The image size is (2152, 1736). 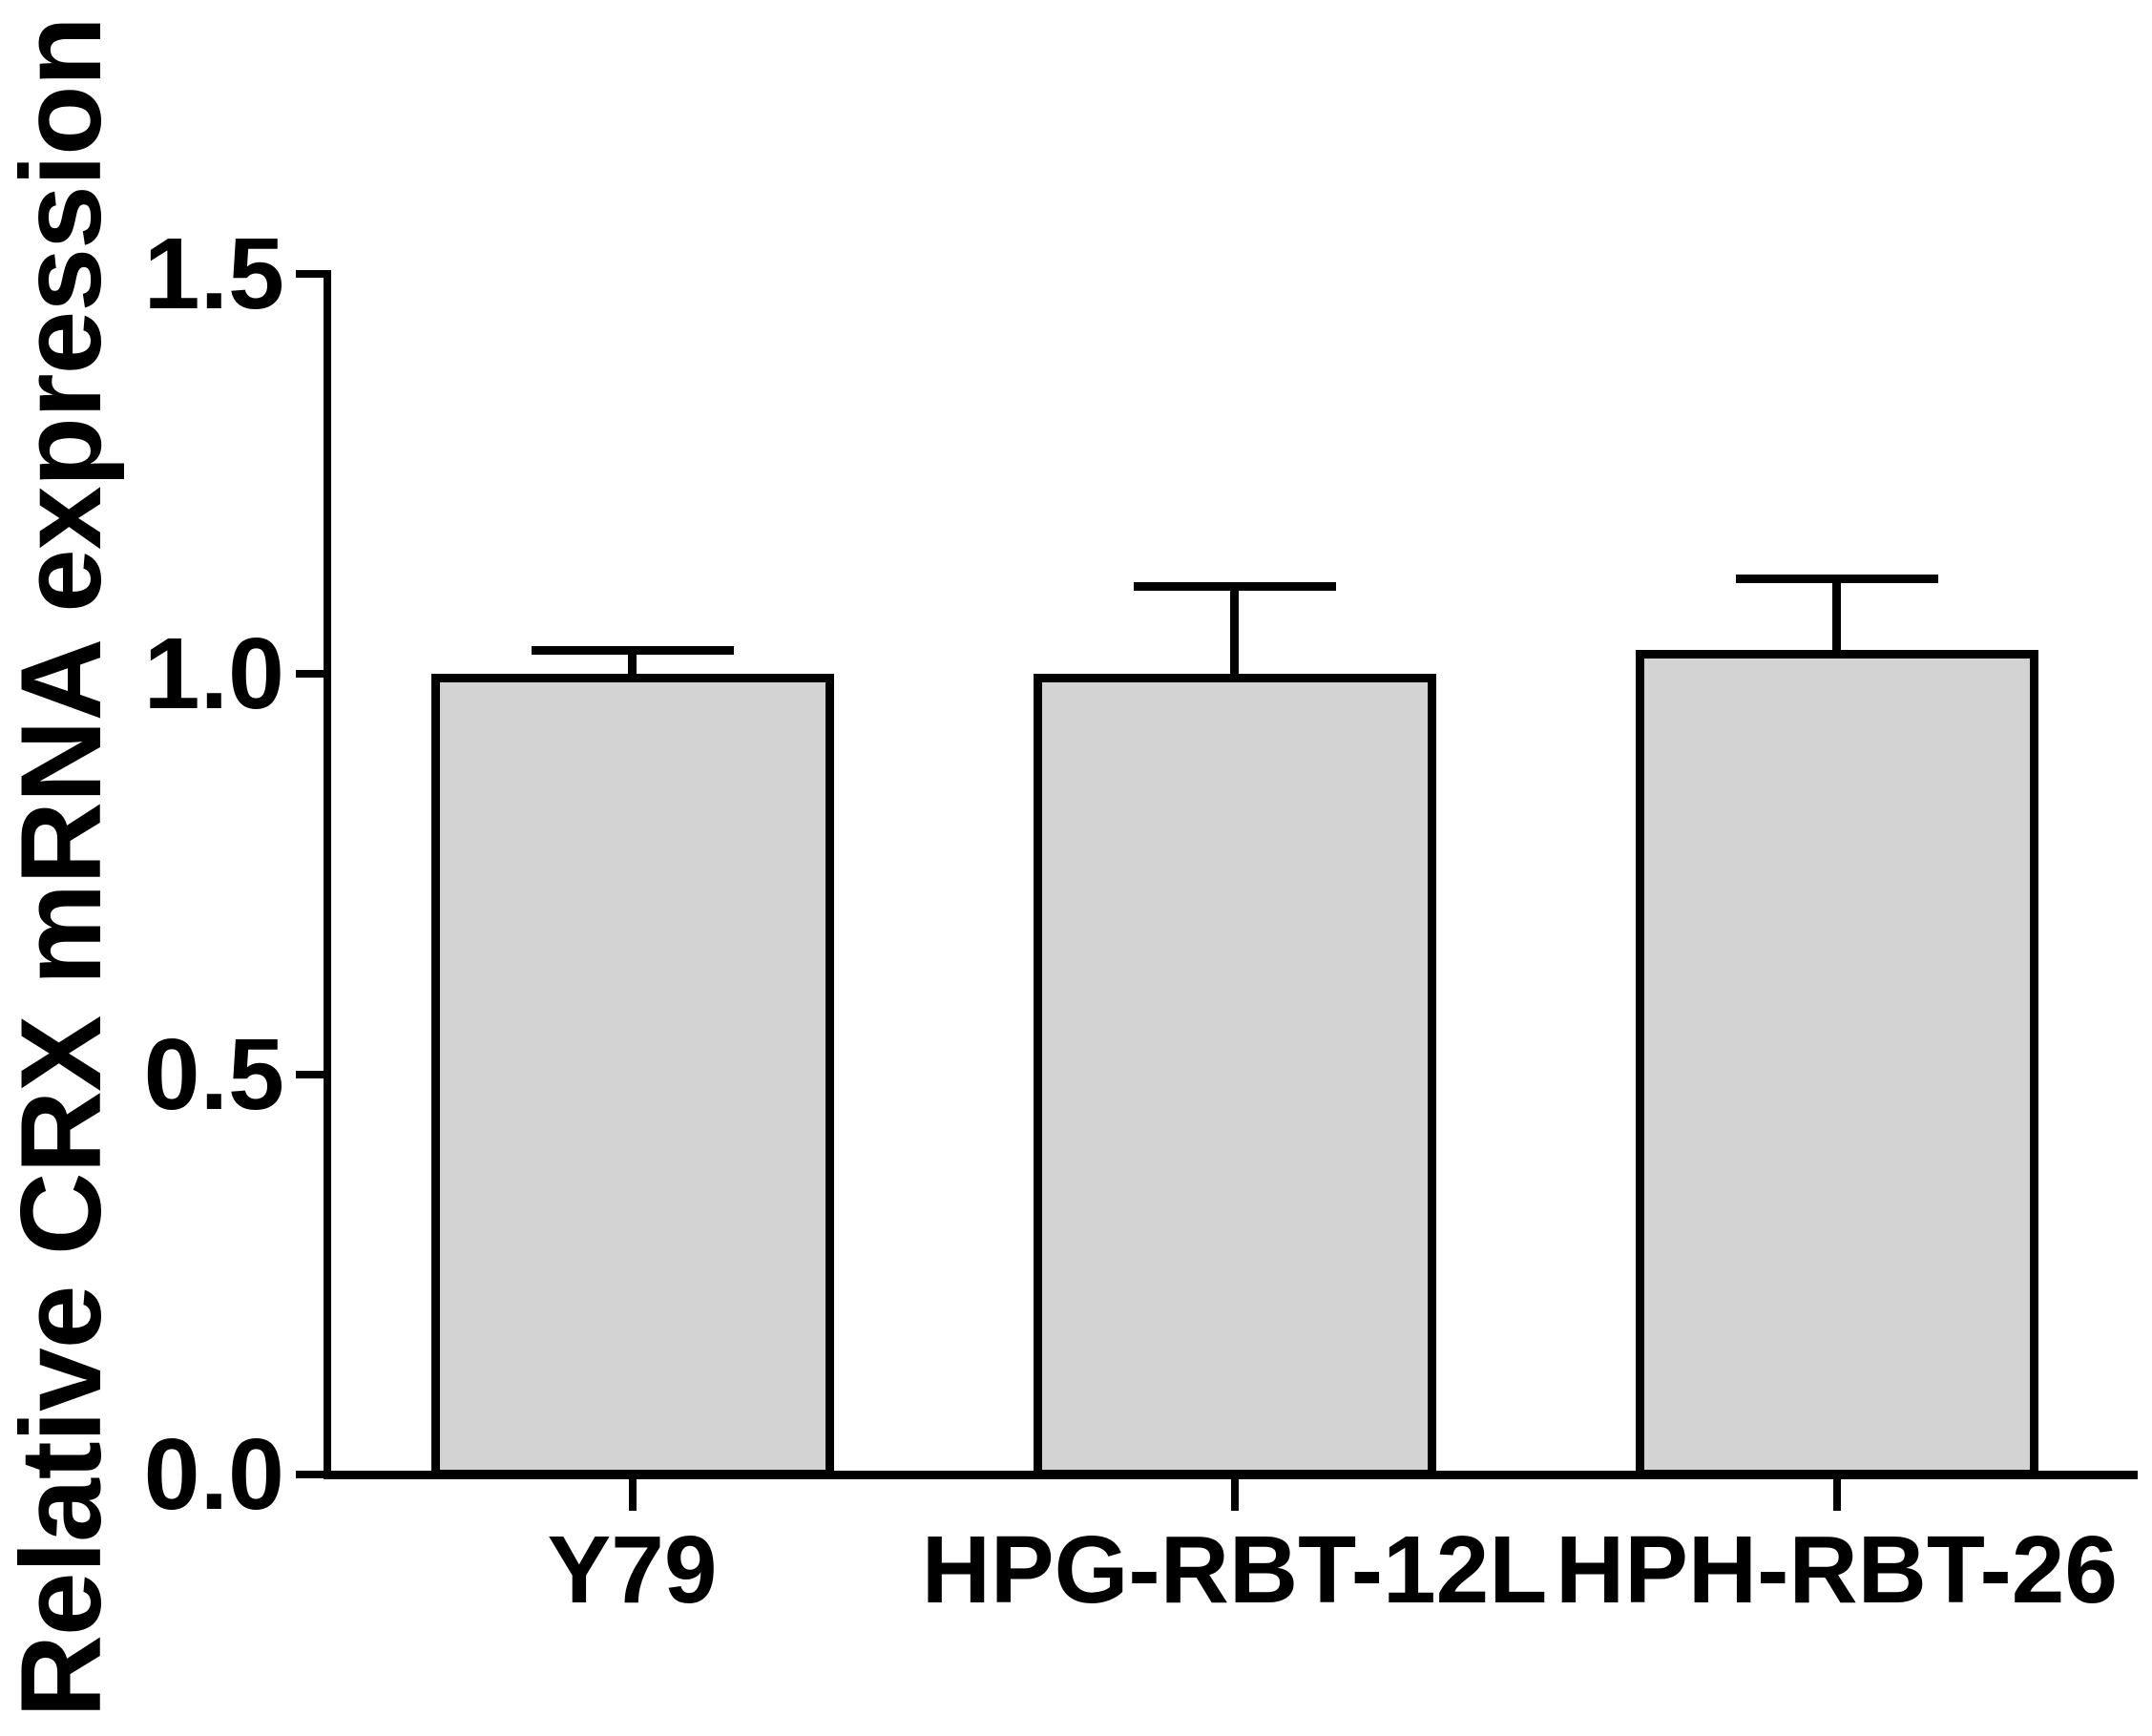 I want to click on x-axis-label-Y79: Y79, so click(x=632, y=1569).